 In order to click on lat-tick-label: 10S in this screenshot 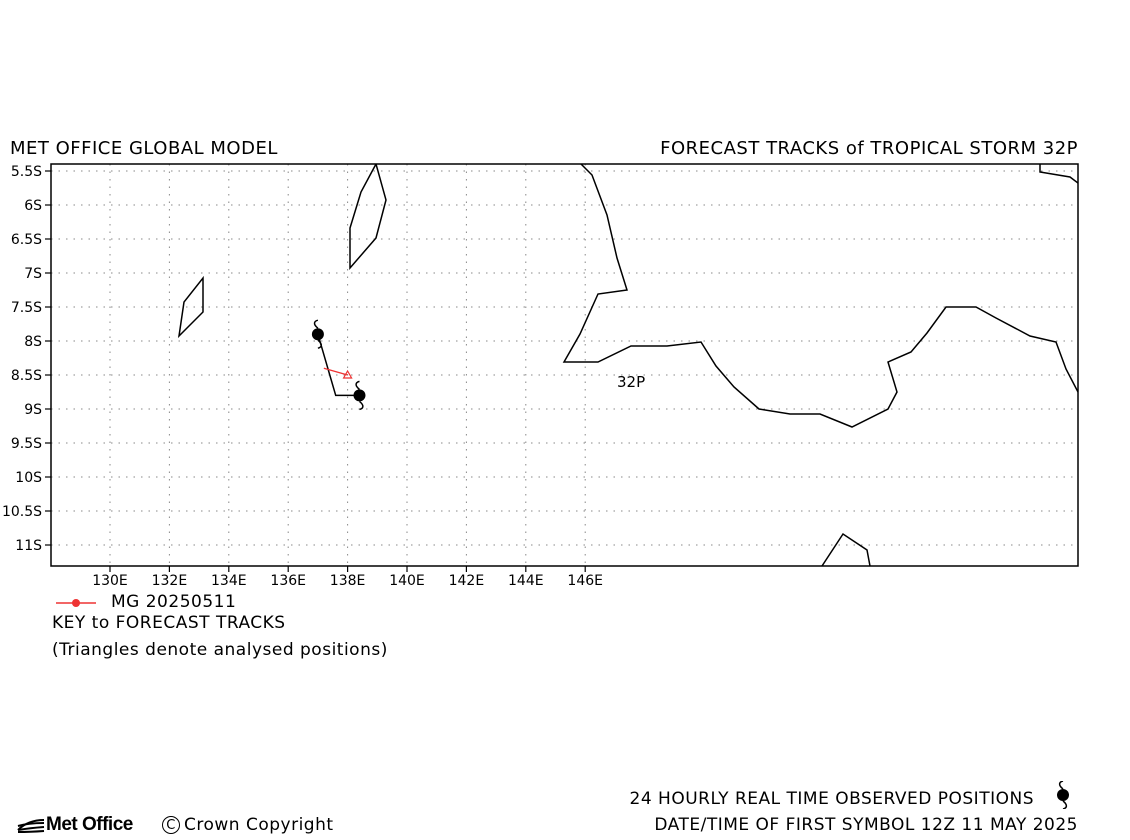, I will do `click(28, 478)`.